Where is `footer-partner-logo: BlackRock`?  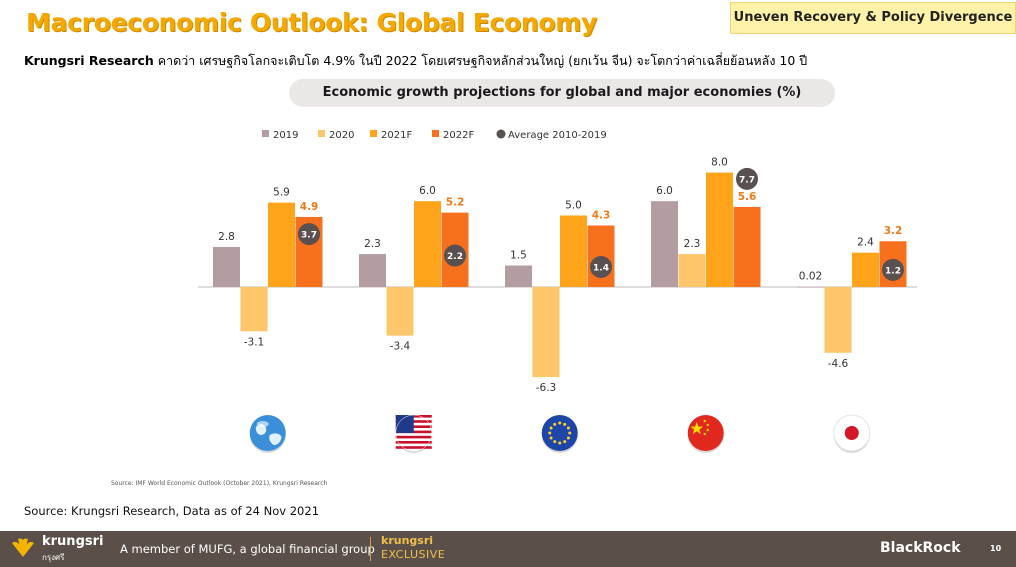 footer-partner-logo: BlackRock is located at coordinates (920, 548).